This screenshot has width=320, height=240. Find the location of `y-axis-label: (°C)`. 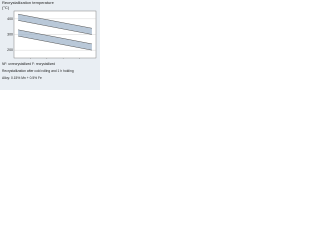

y-axis-label: (°C) is located at coordinates (6, 7).